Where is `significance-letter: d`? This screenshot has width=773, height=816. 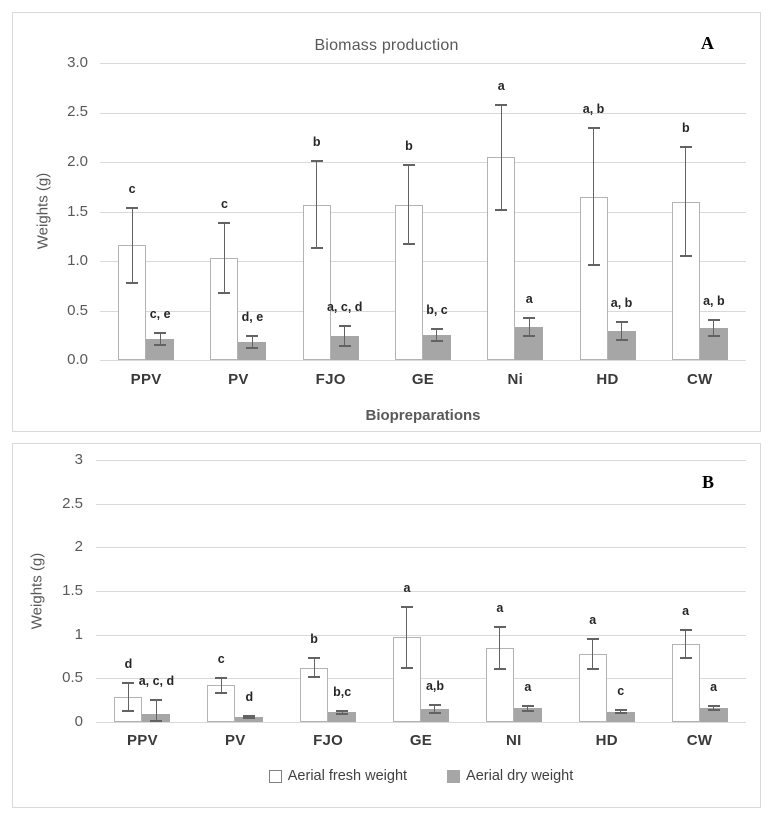
significance-letter: d is located at coordinates (249, 697).